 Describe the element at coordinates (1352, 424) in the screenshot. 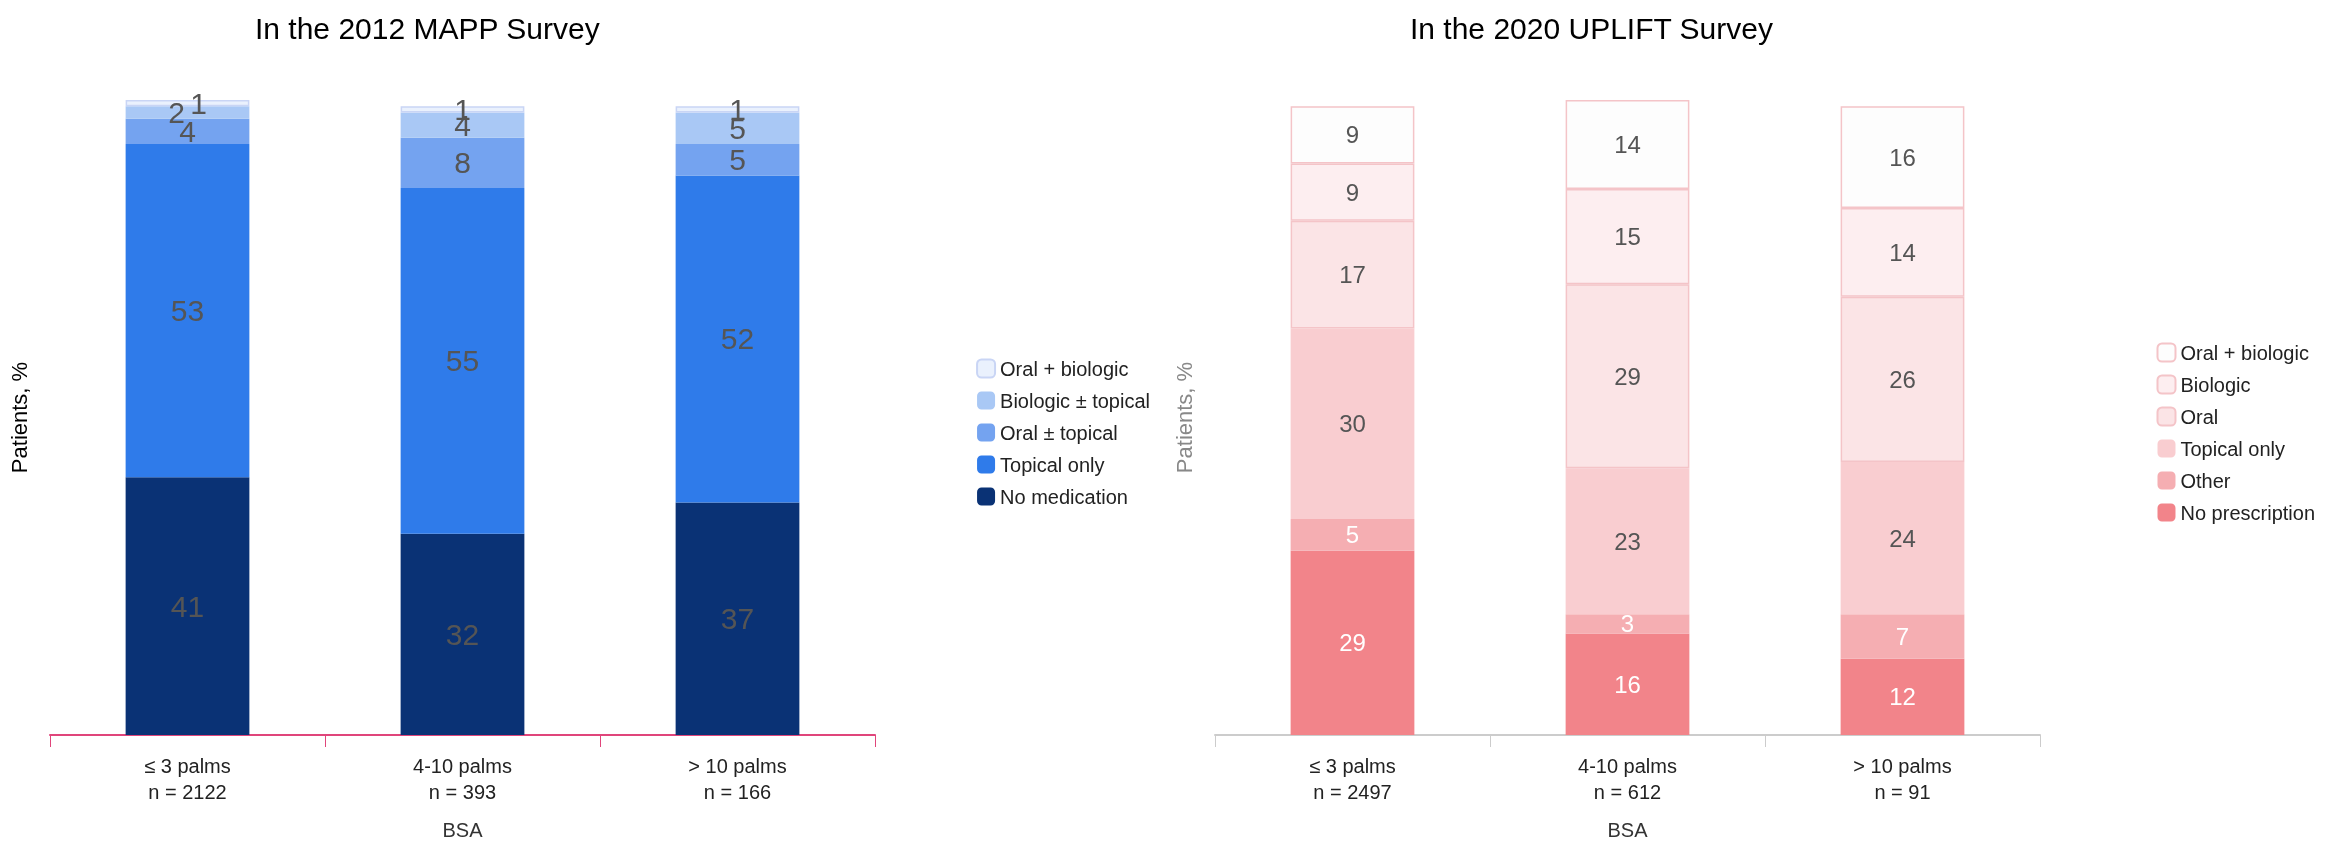

I see `data-label: 30` at that location.